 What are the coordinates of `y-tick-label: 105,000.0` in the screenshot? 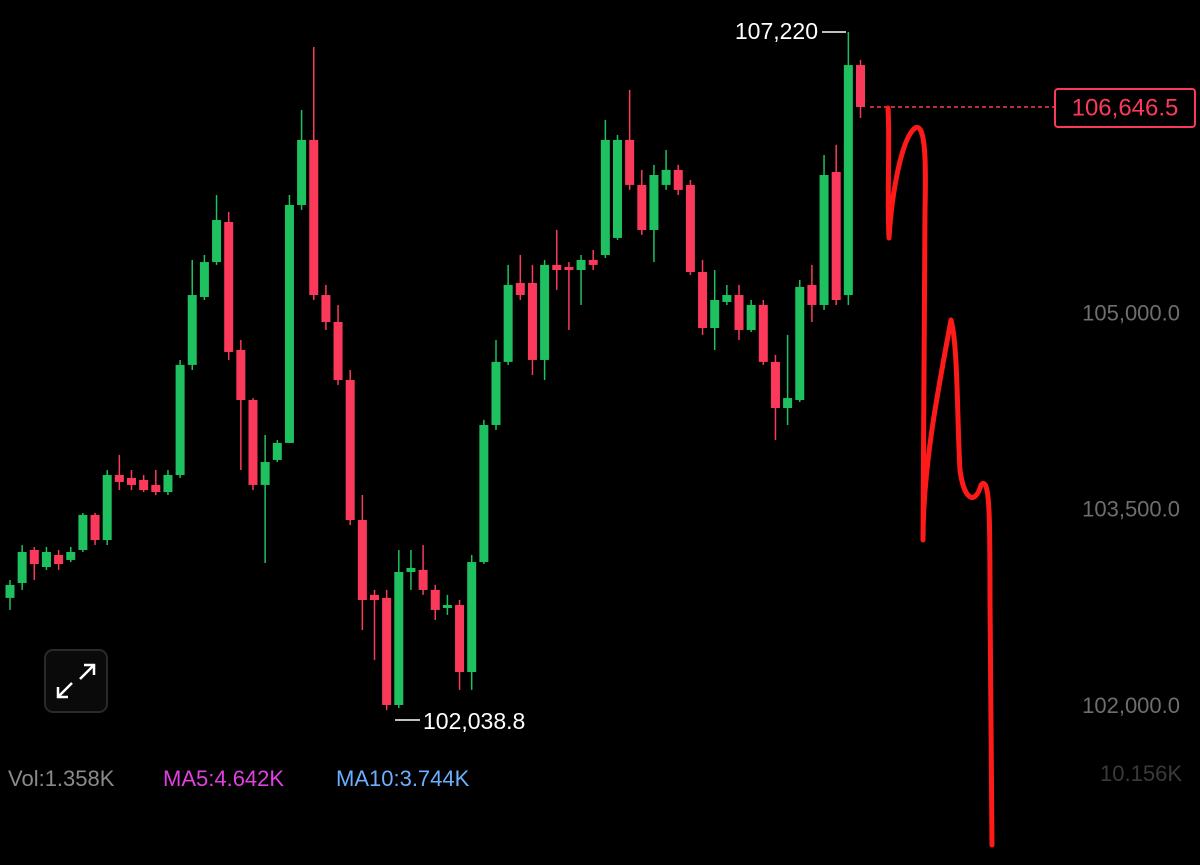 It's located at (1131, 312).